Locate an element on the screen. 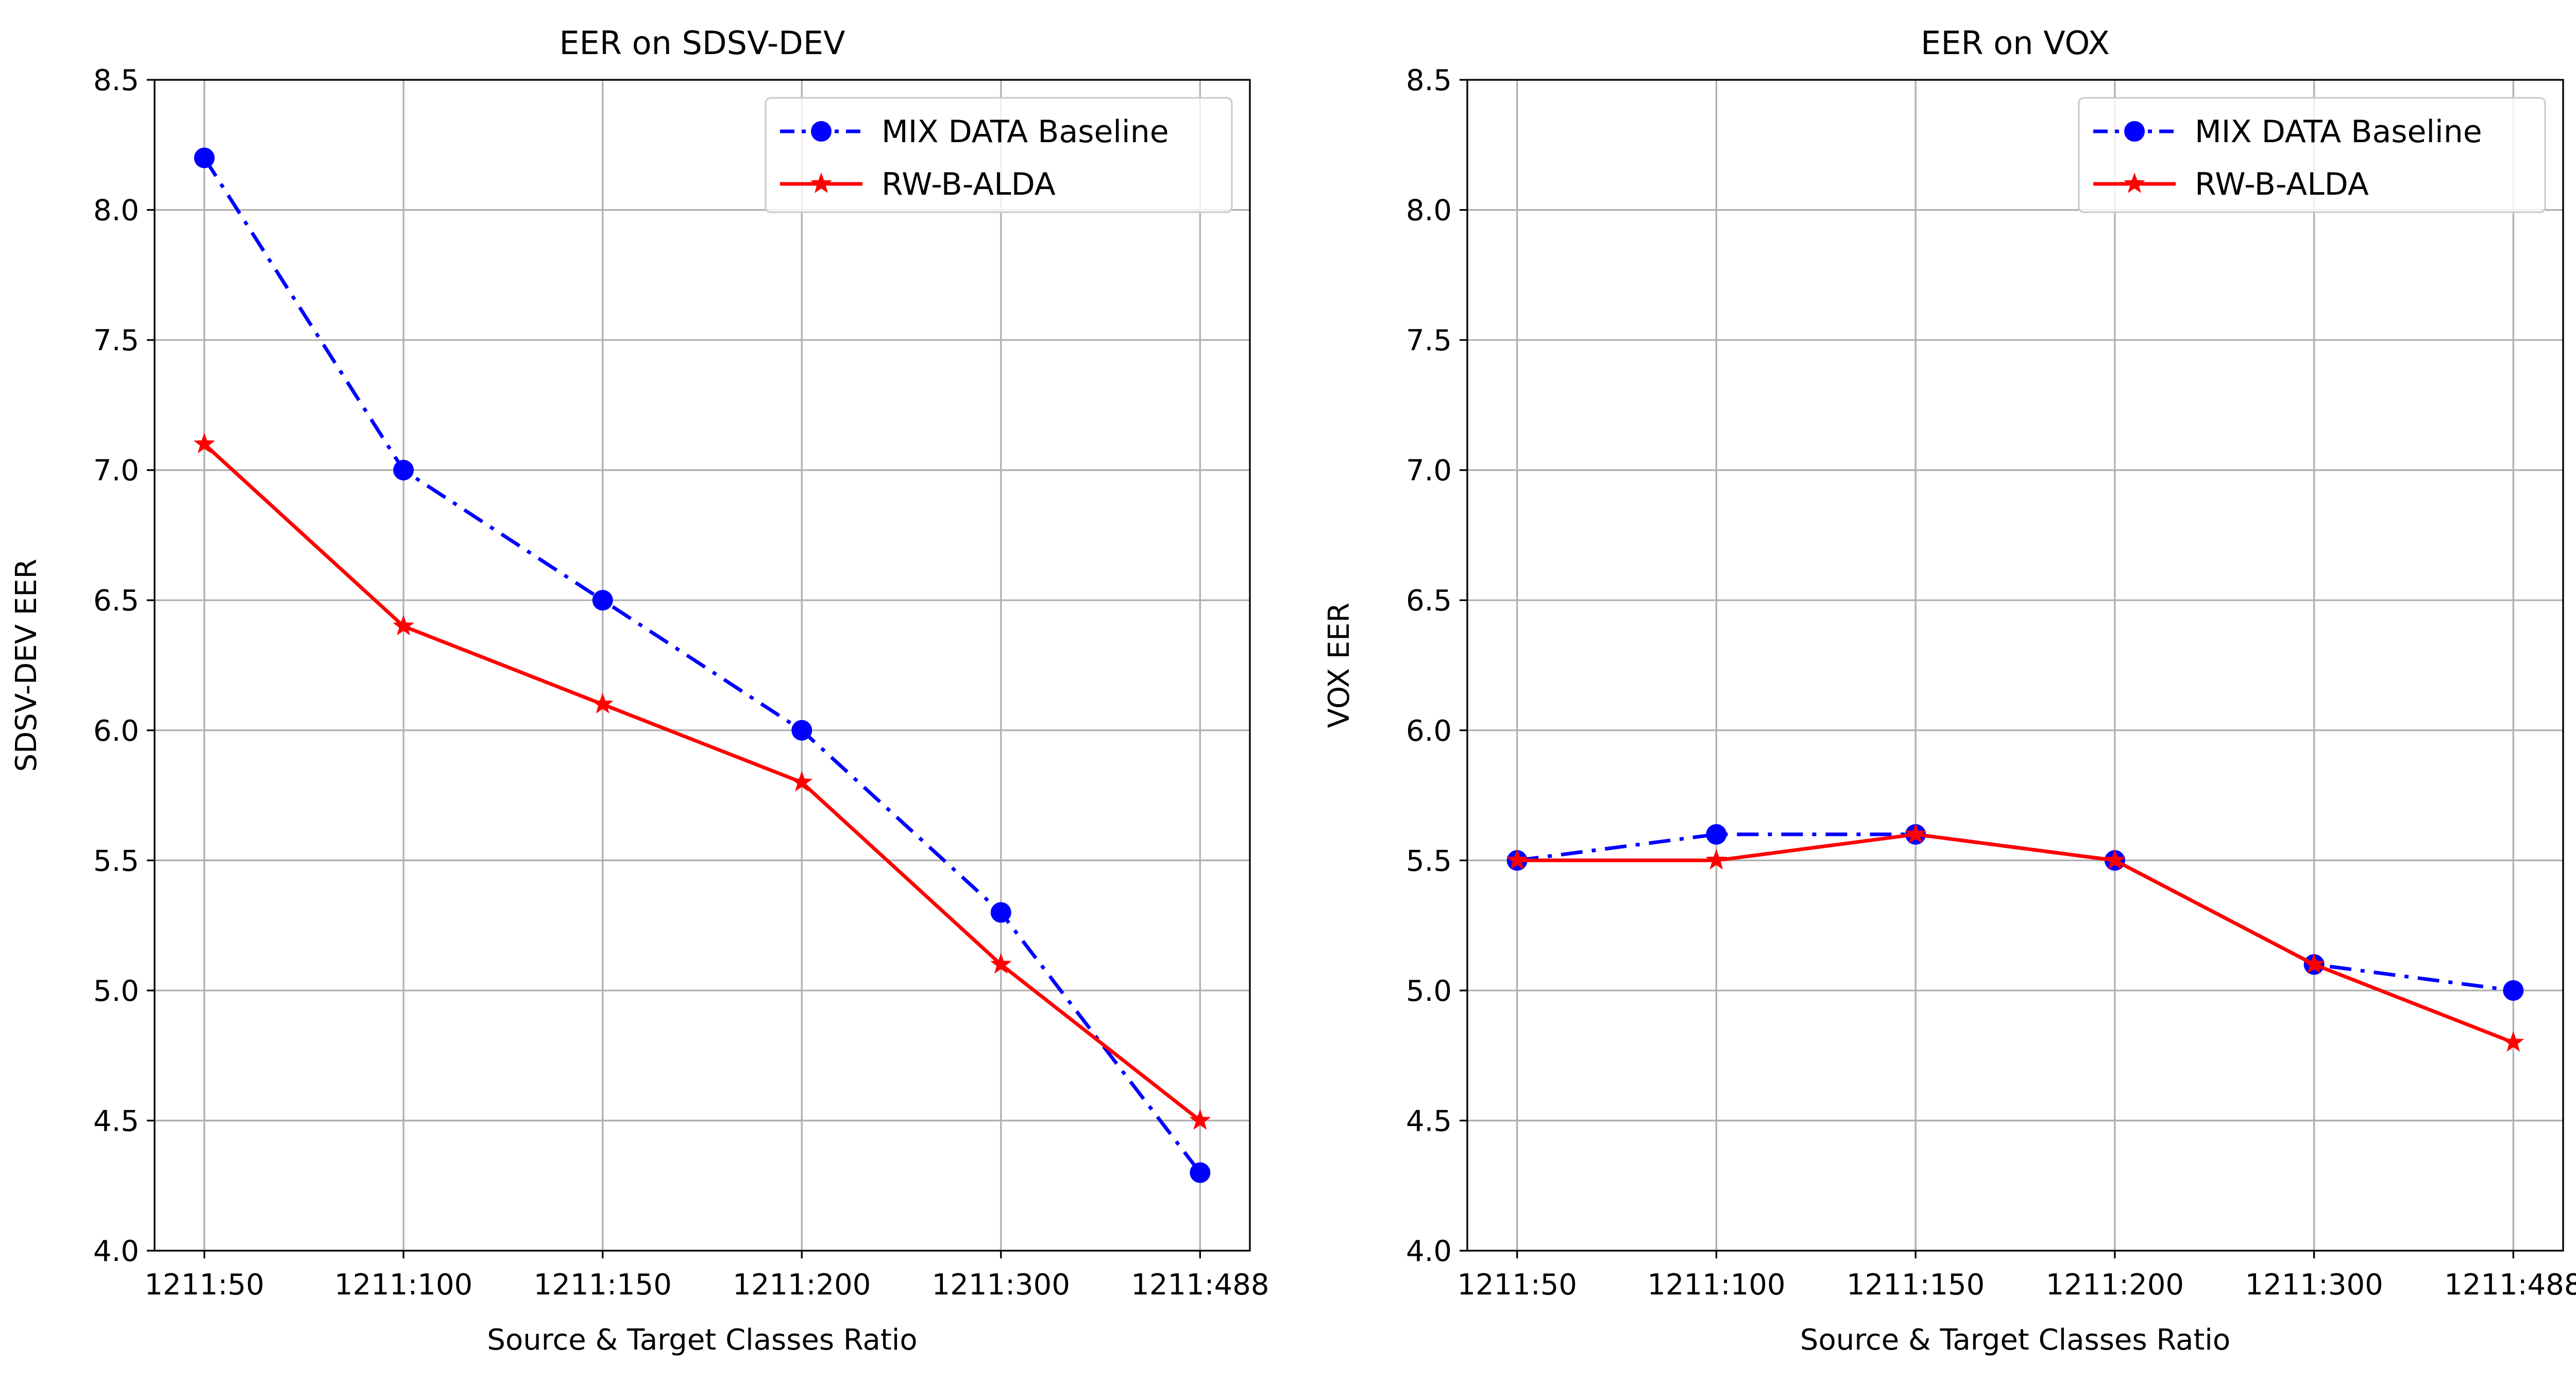 Image resolution: width=2576 pixels, height=1381 pixels. series-line-rw-b-alda is located at coordinates (2015, 938).